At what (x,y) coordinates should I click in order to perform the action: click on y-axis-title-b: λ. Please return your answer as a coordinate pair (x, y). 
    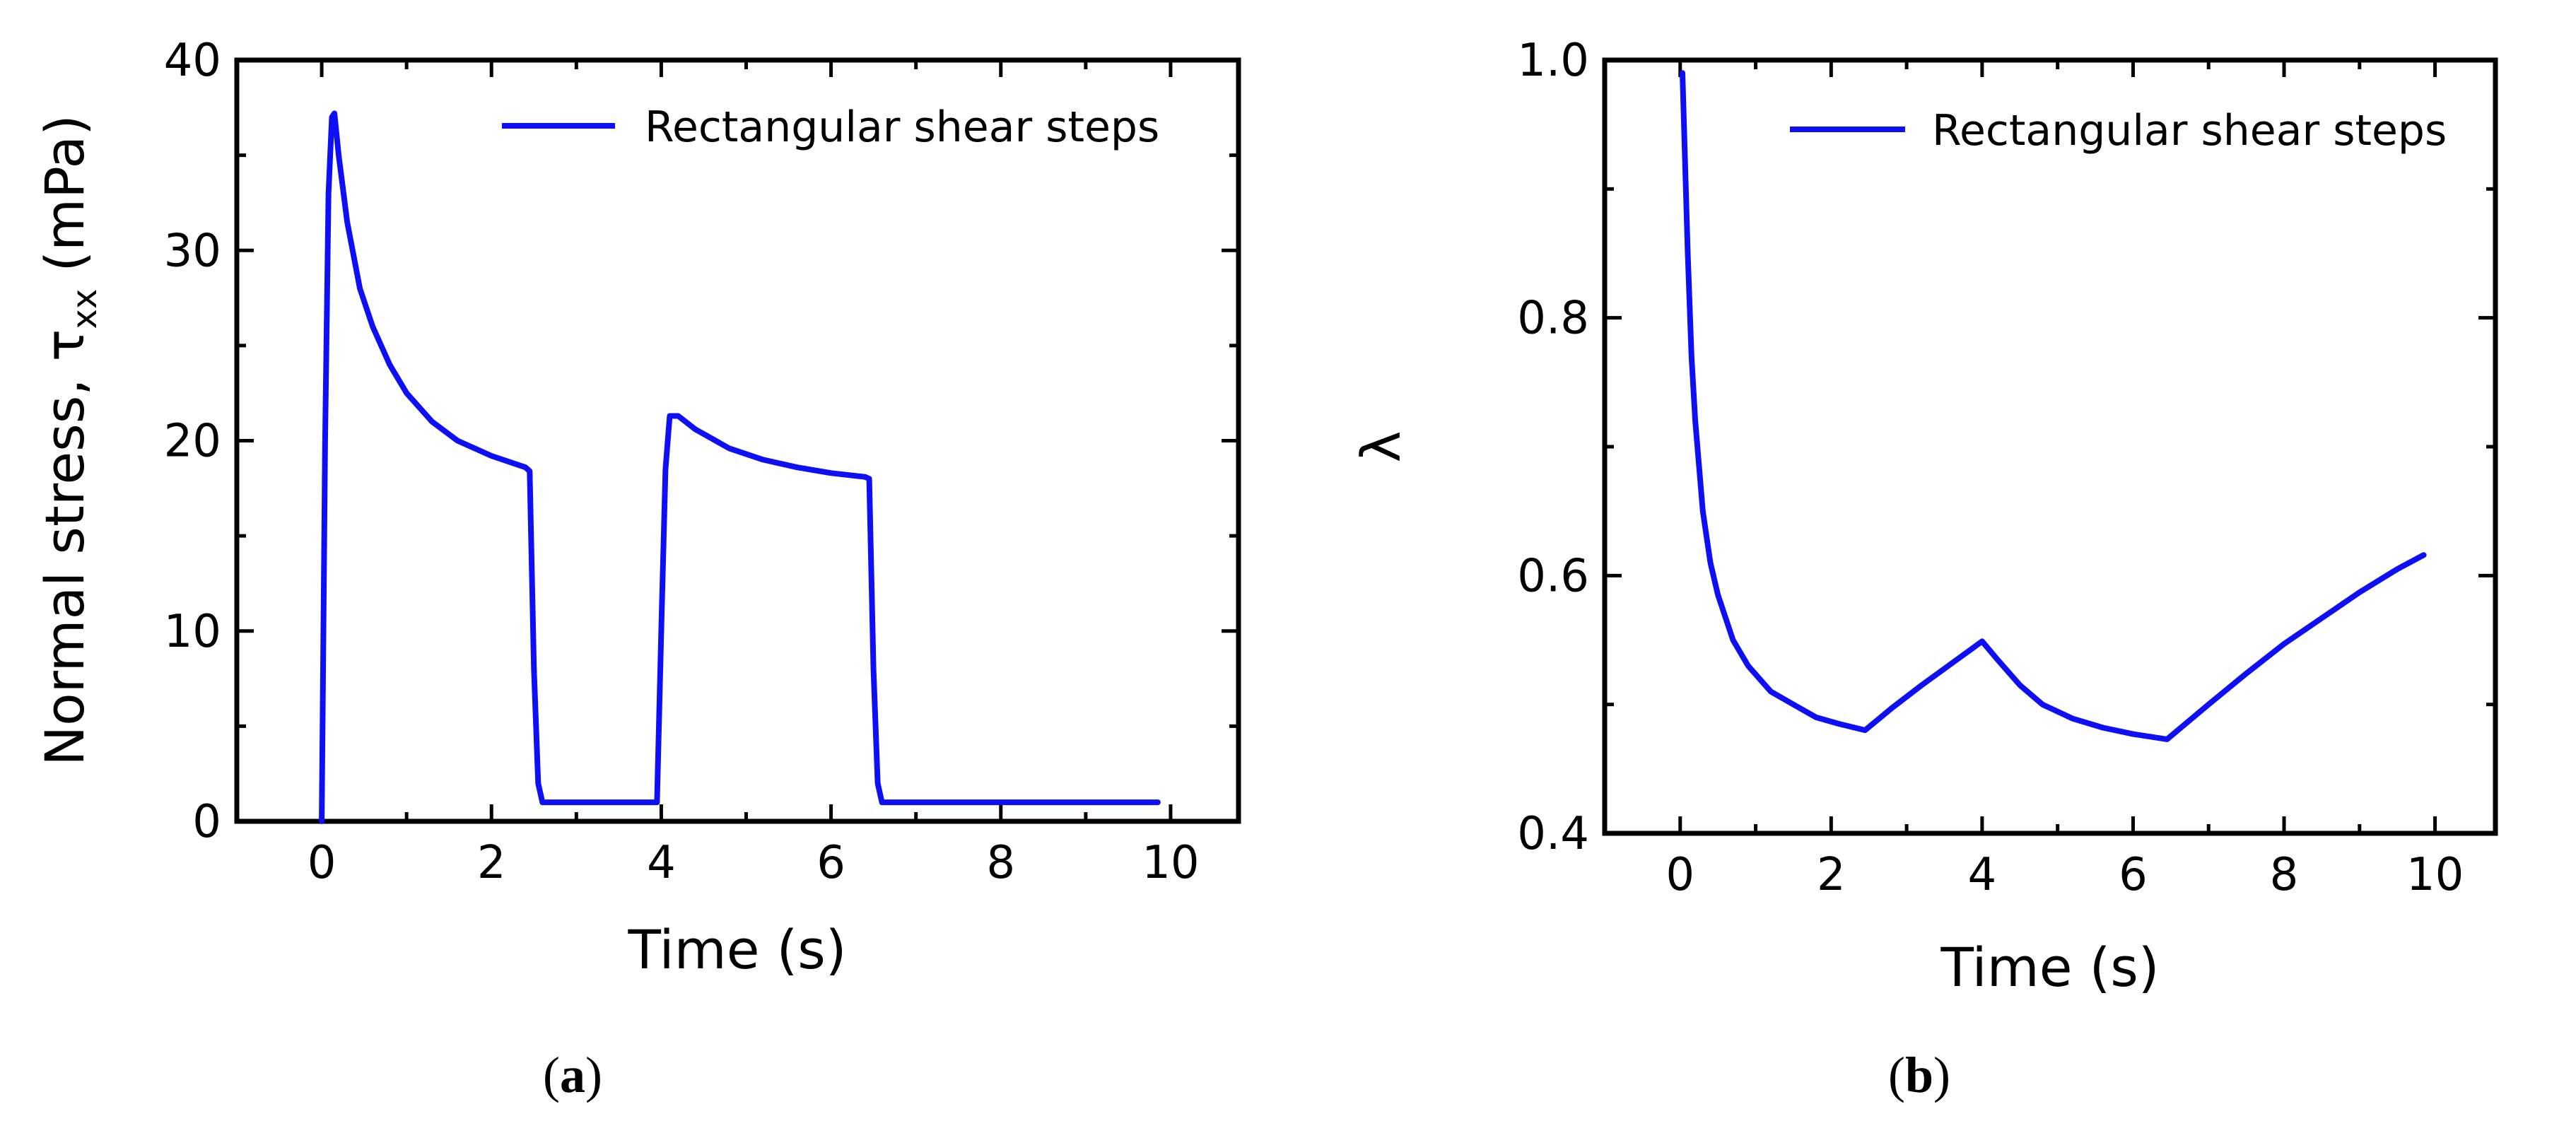
    Looking at the image, I should click on (1381, 447).